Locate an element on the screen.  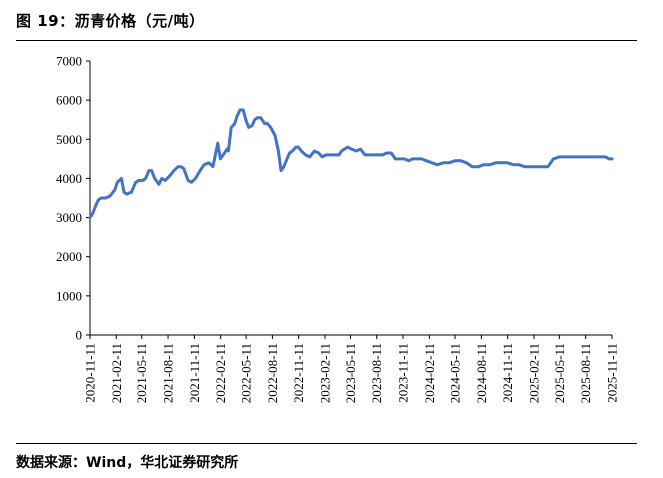
x-tick-label: 2024-08-11 is located at coordinates (481, 373).